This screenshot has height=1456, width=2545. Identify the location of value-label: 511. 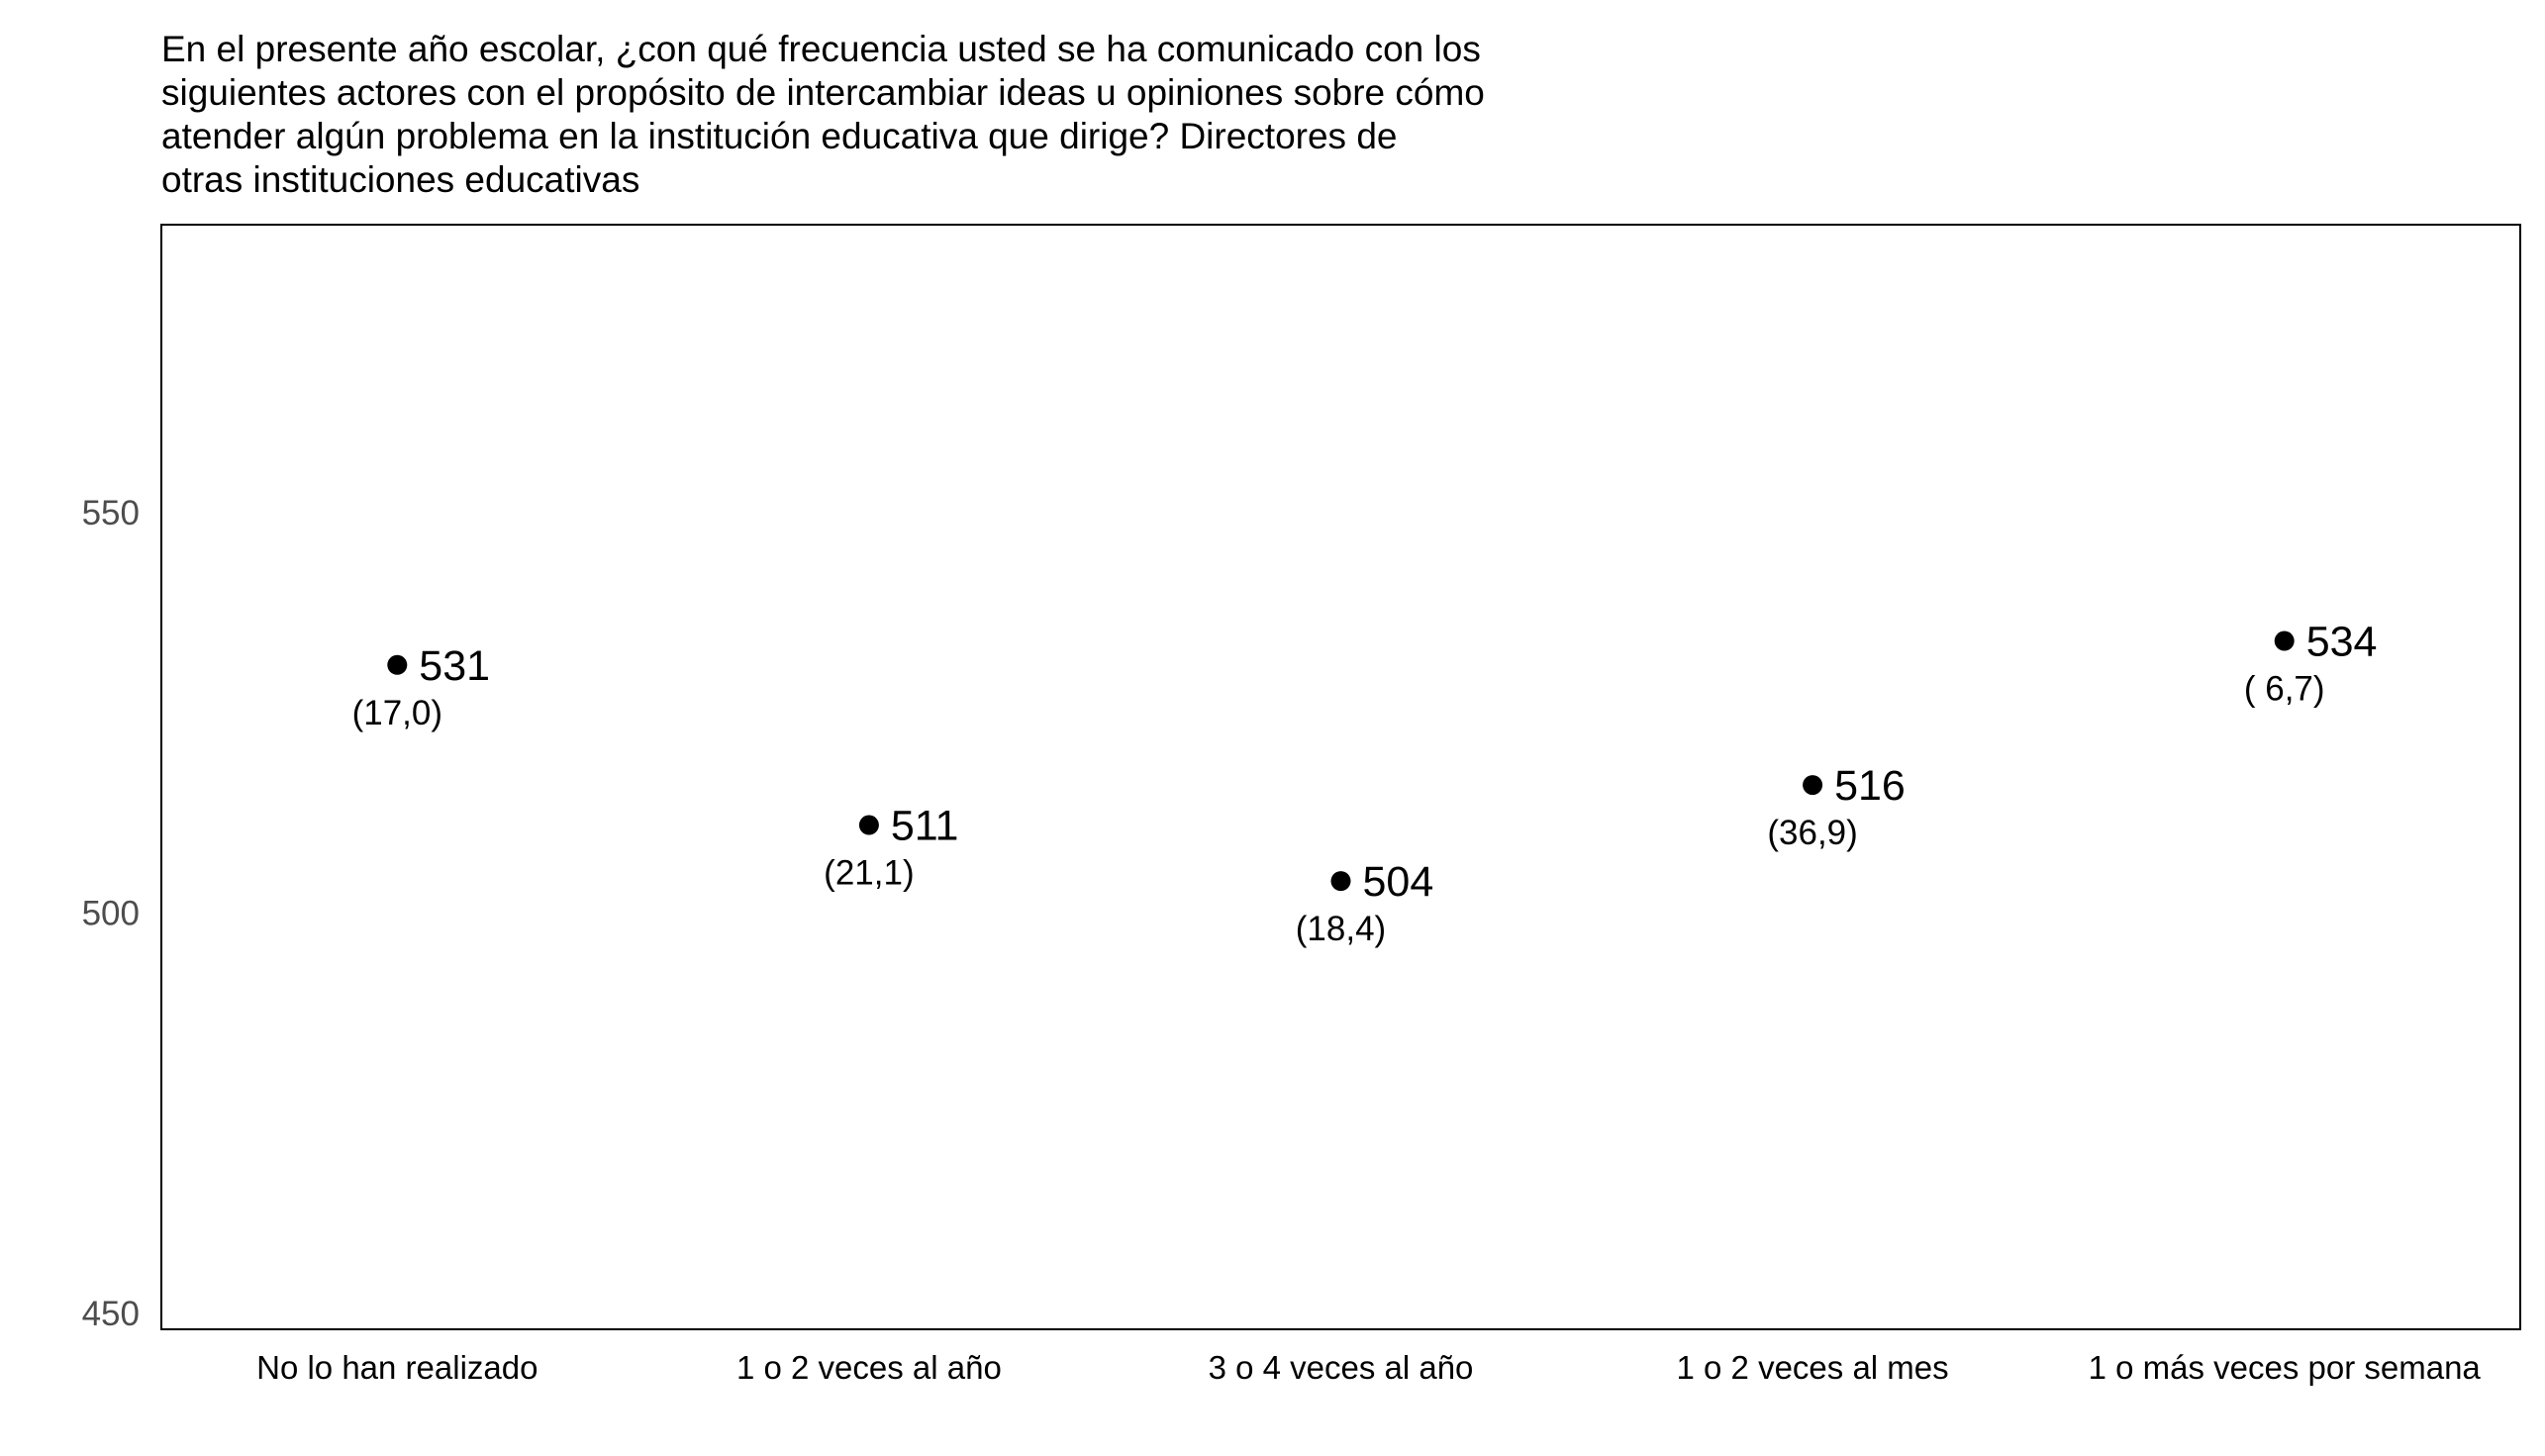
(925, 826).